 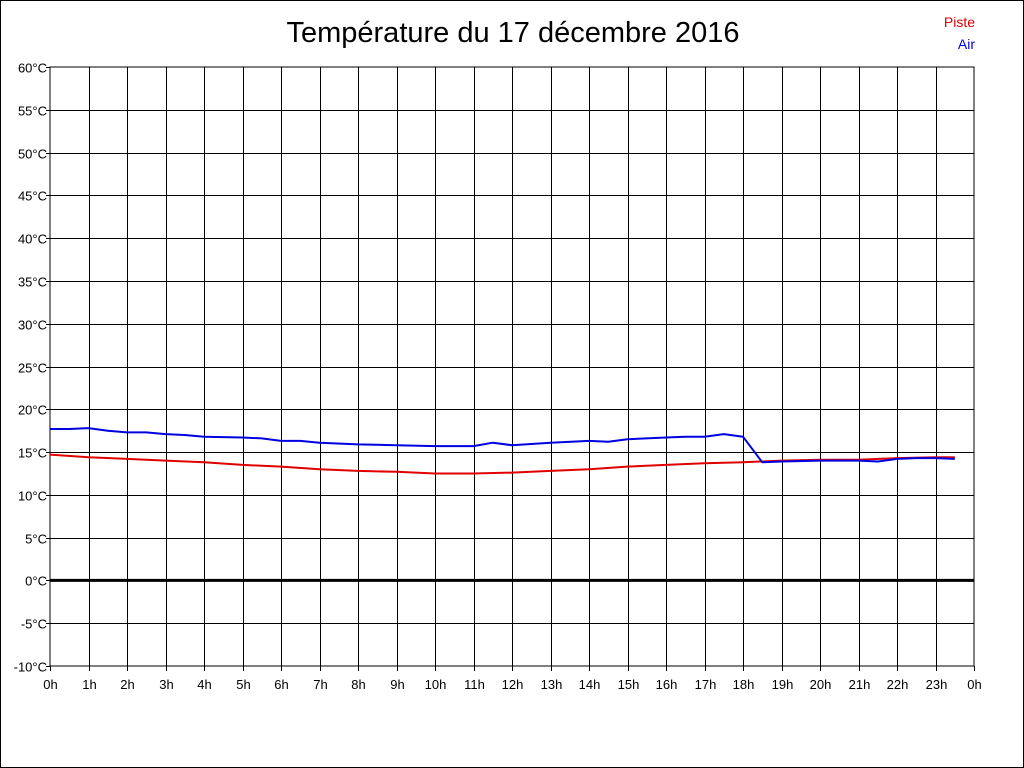 What do you see at coordinates (34, 624) in the screenshot?
I see `y-tick-label: -5°C` at bounding box center [34, 624].